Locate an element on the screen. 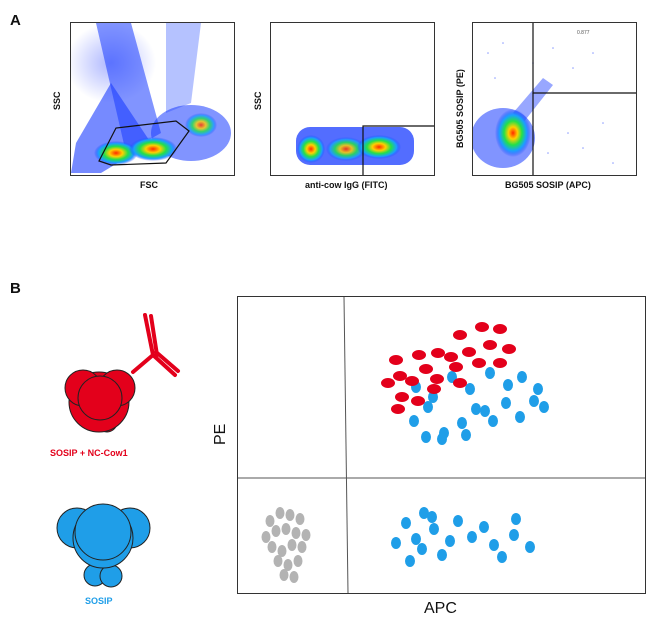 The width and height of the screenshot is (664, 625). plot1-xlabel: FSC is located at coordinates (149, 185).